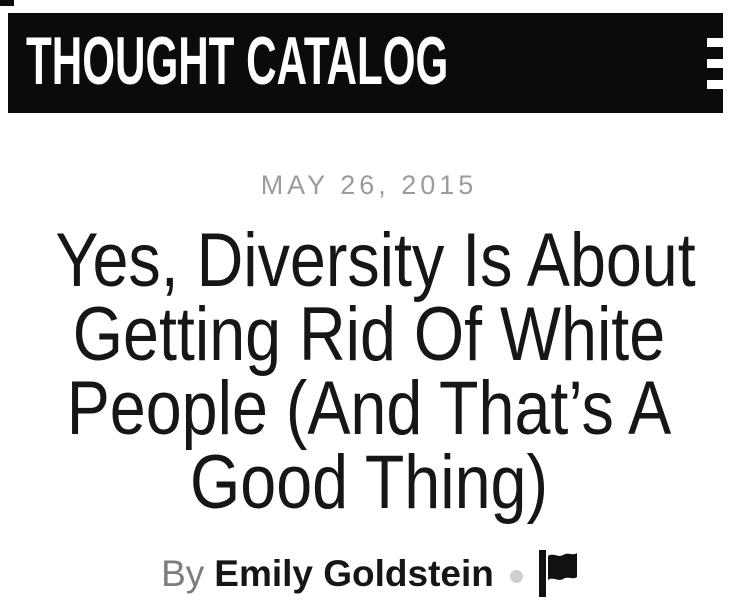  Describe the element at coordinates (183, 573) in the screenshot. I see `byline-prefix: By` at that location.